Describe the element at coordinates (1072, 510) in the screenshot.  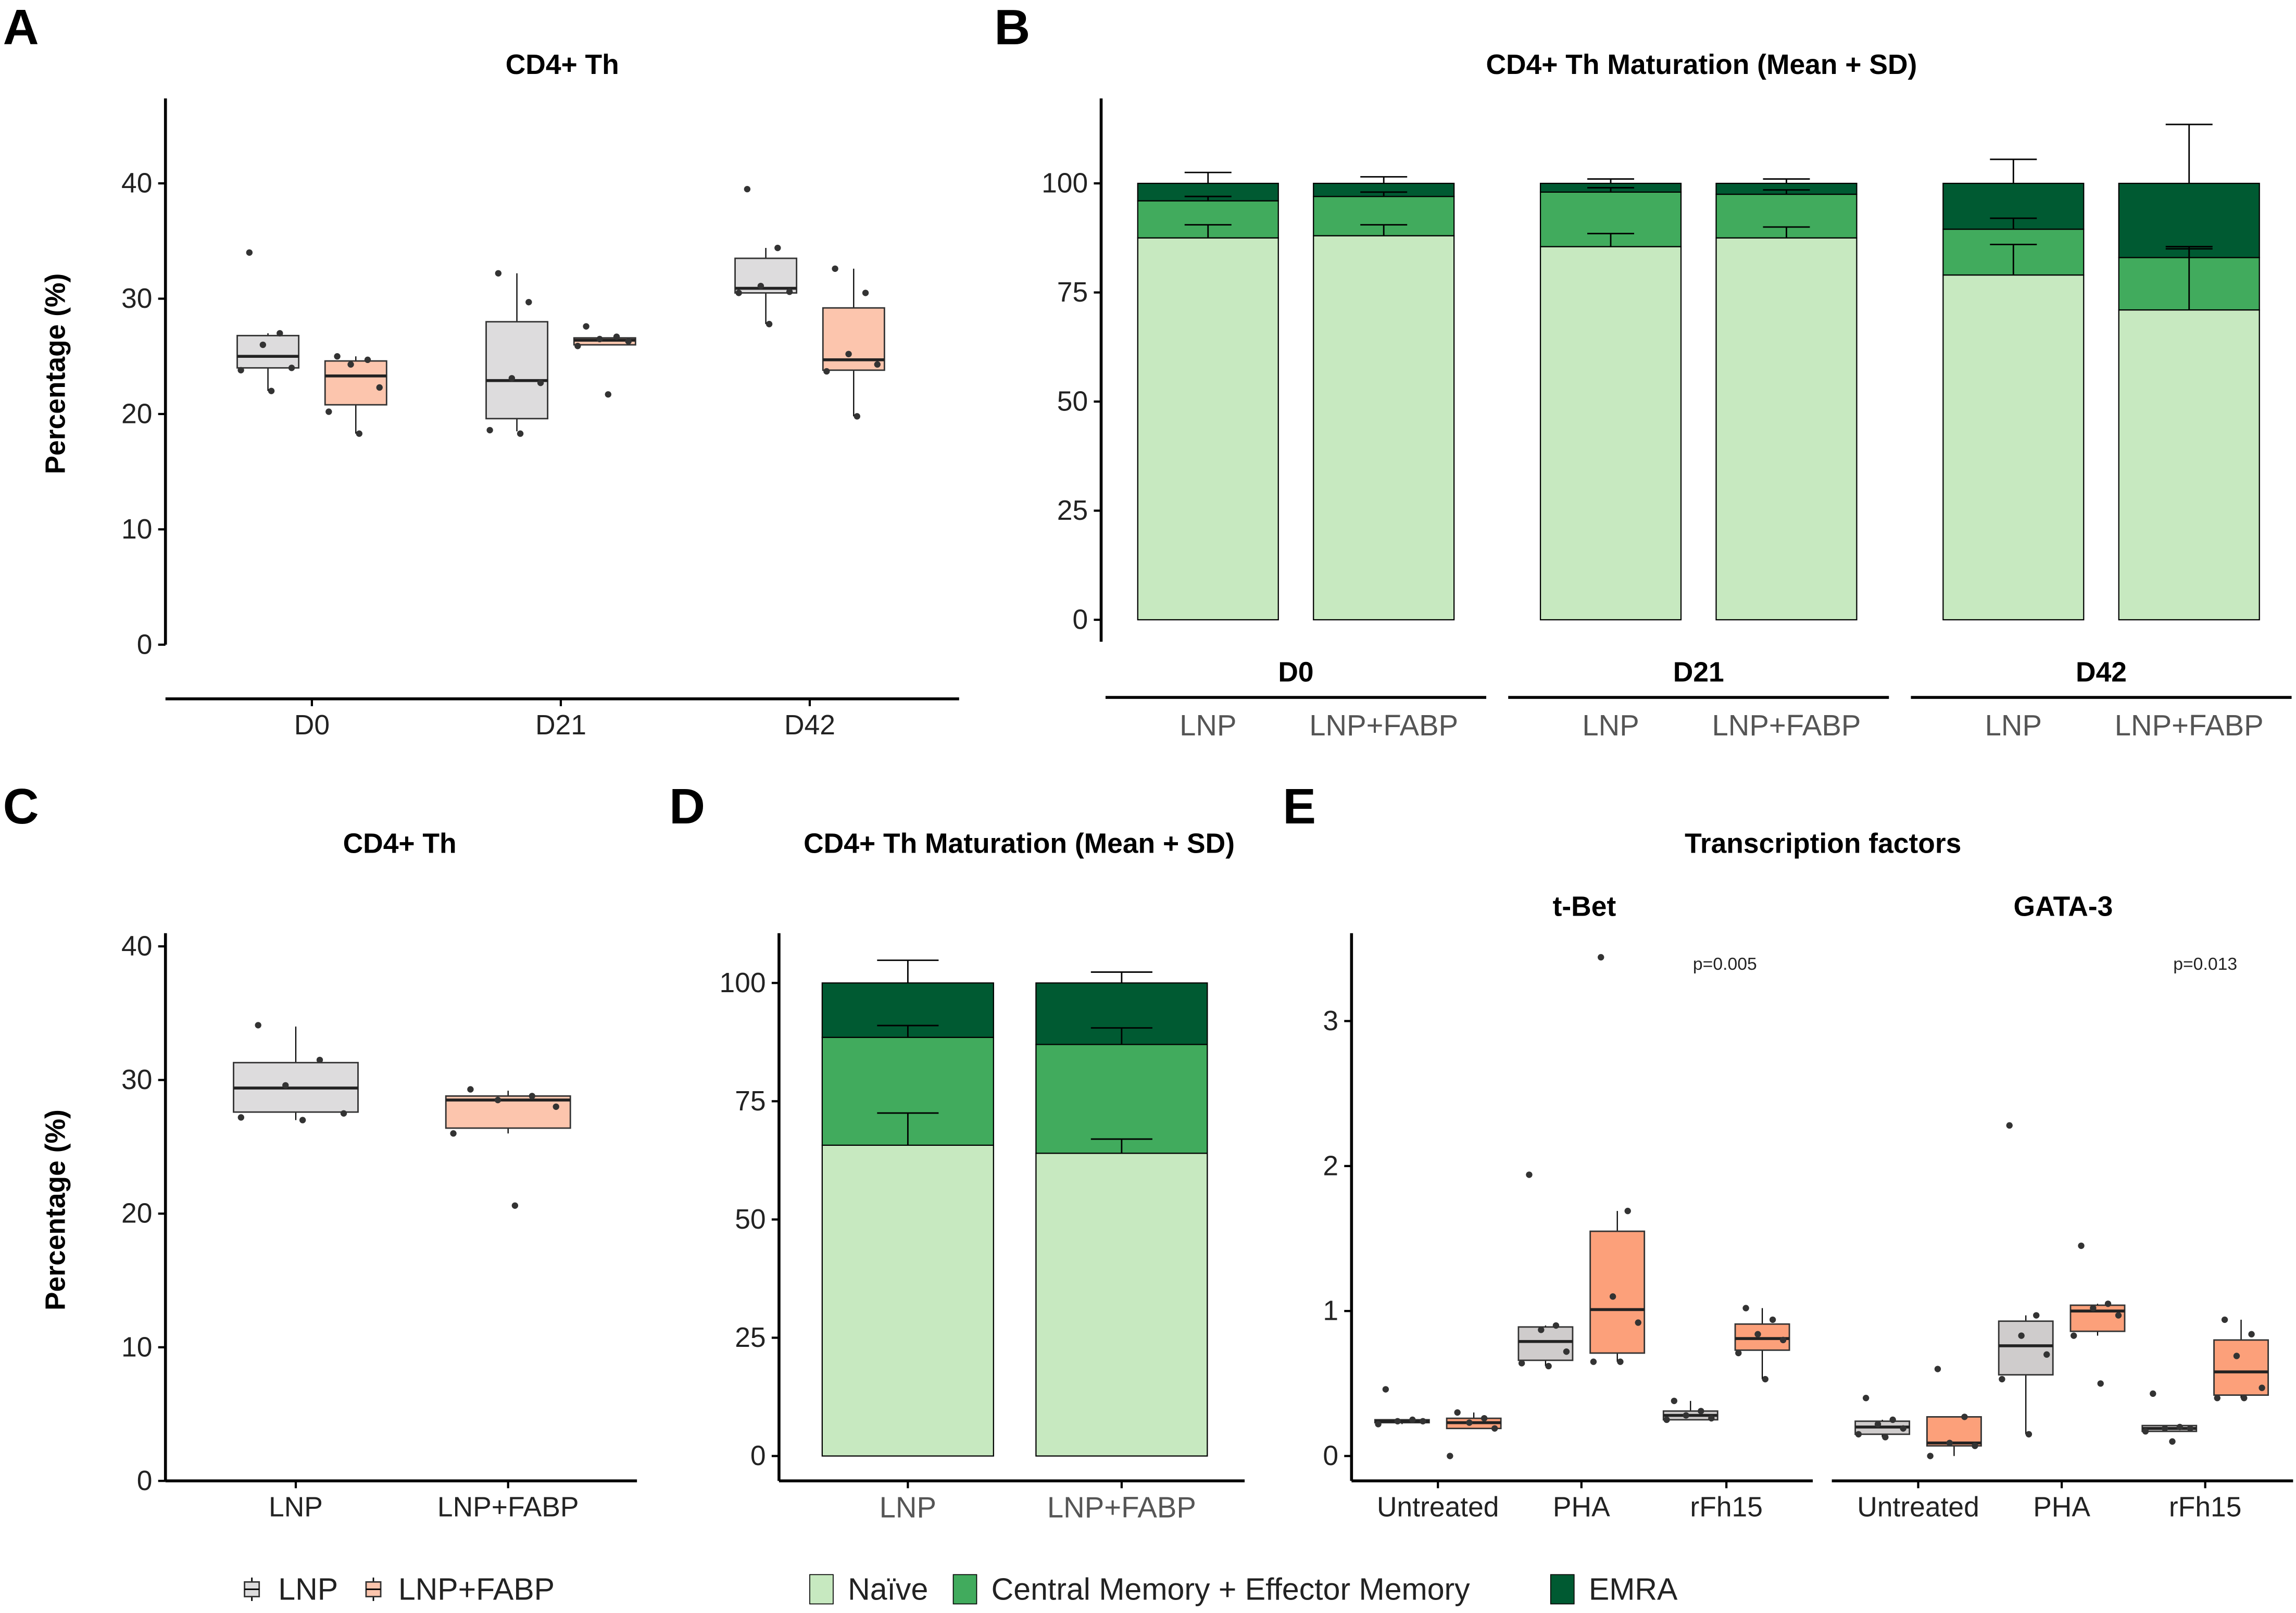
I see `y-tick-label: 25` at that location.